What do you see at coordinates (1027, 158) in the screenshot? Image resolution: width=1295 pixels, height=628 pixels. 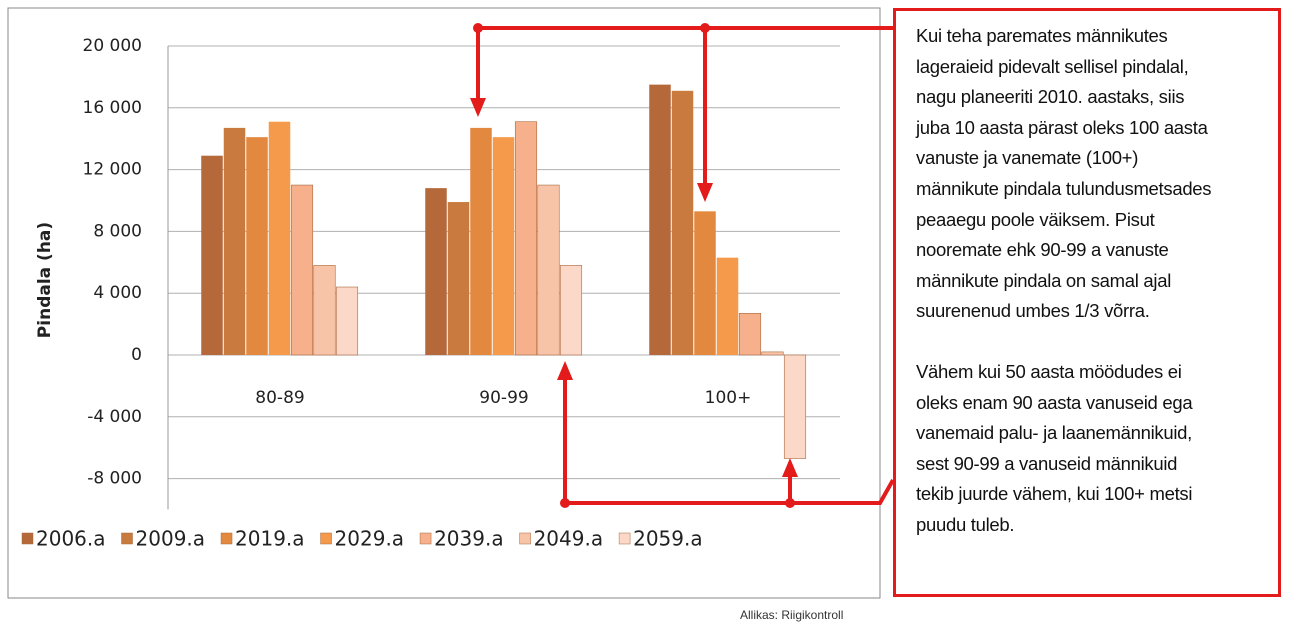 I see `annotation-line: vanuste ja vanemate (100+)` at bounding box center [1027, 158].